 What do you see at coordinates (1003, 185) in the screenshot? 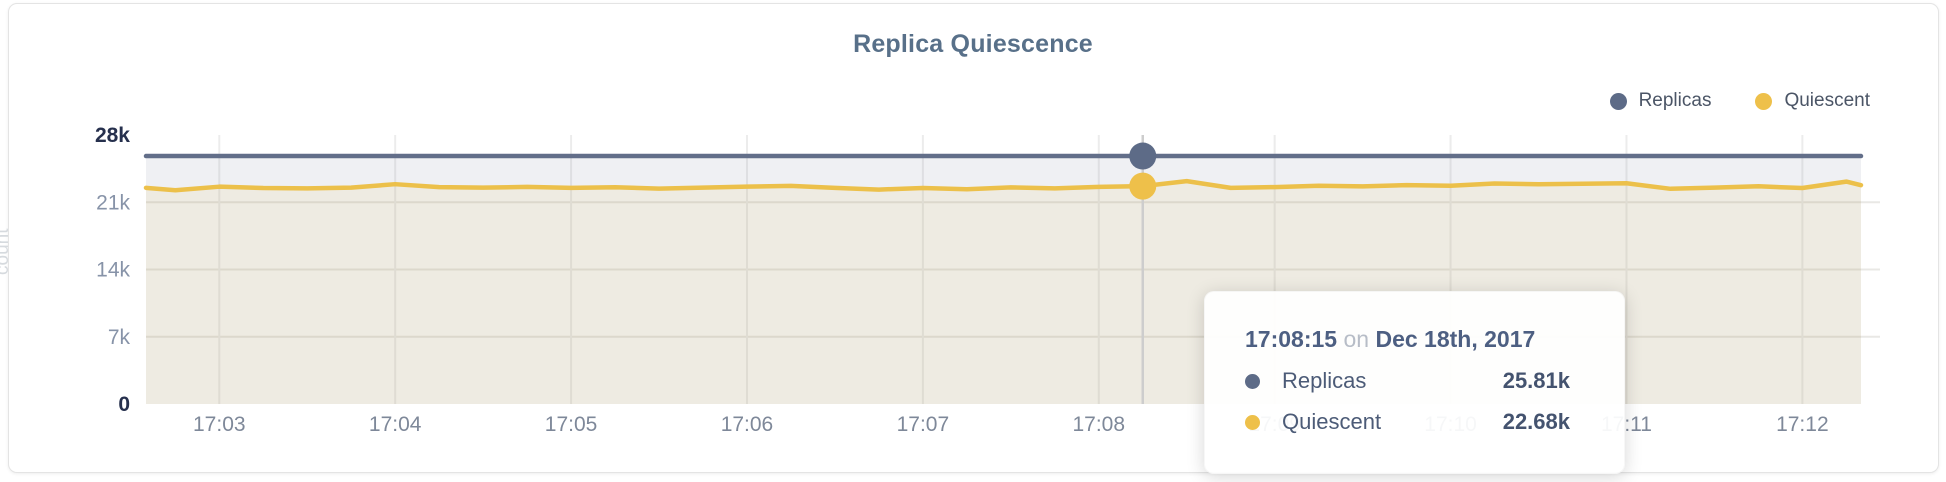
I see `quiescent-line` at bounding box center [1003, 185].